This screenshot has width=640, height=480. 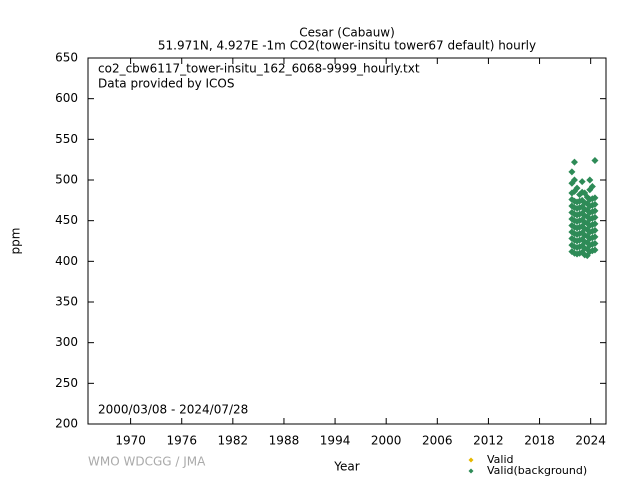 I want to click on x-tick-label: 2024, so click(x=590, y=441).